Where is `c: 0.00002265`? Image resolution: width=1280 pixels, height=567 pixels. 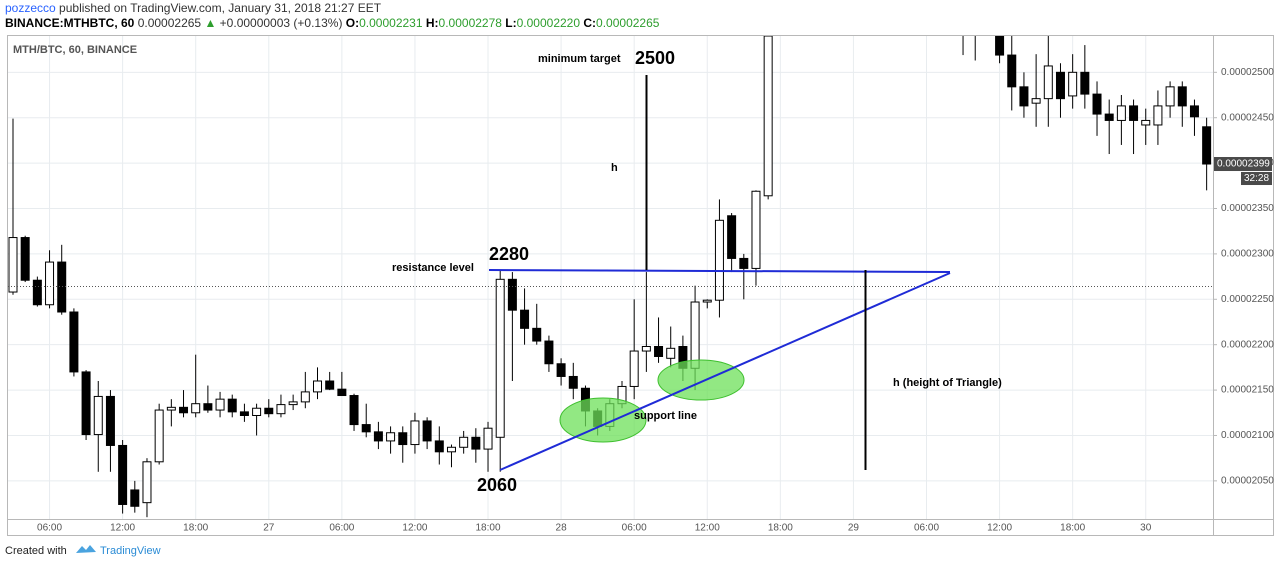
c: 0.00002265 is located at coordinates (628, 23).